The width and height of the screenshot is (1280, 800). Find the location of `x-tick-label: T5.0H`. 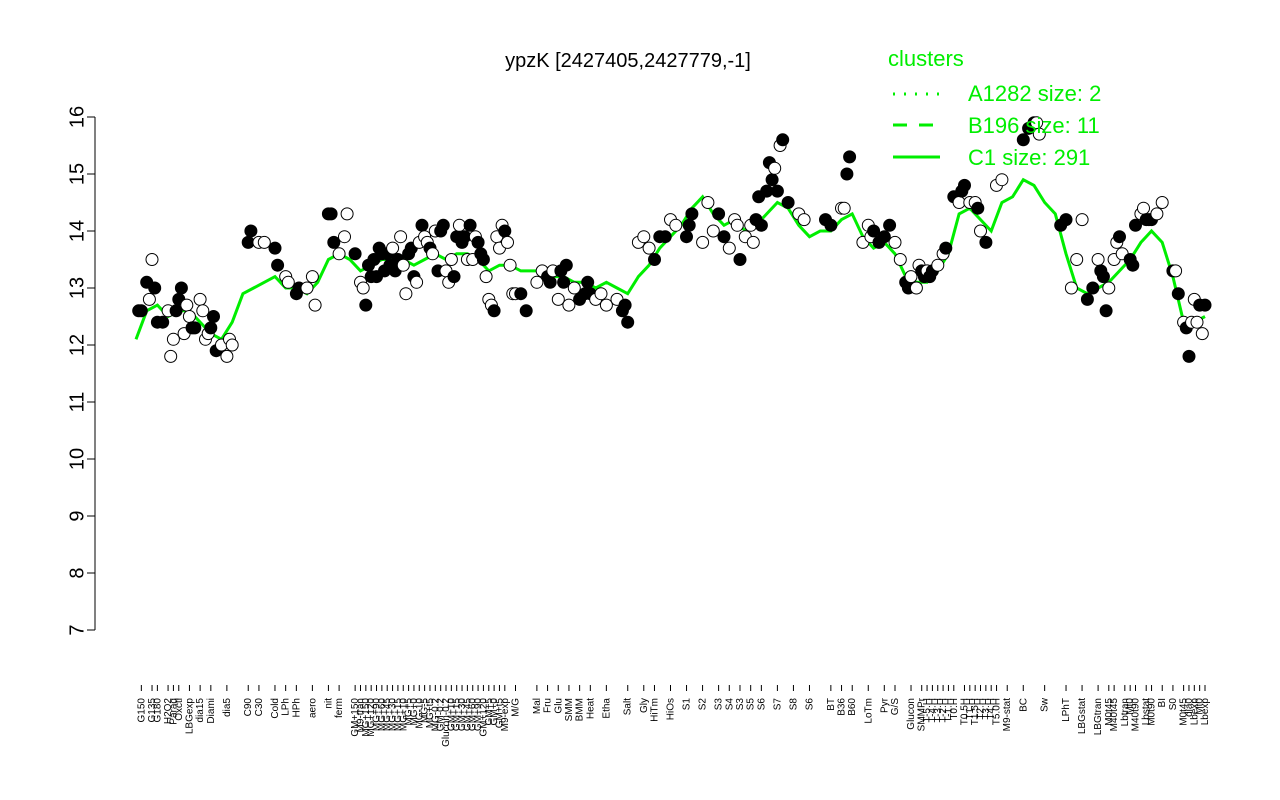

x-tick-label: T5.0H is located at coordinates (997, 711).